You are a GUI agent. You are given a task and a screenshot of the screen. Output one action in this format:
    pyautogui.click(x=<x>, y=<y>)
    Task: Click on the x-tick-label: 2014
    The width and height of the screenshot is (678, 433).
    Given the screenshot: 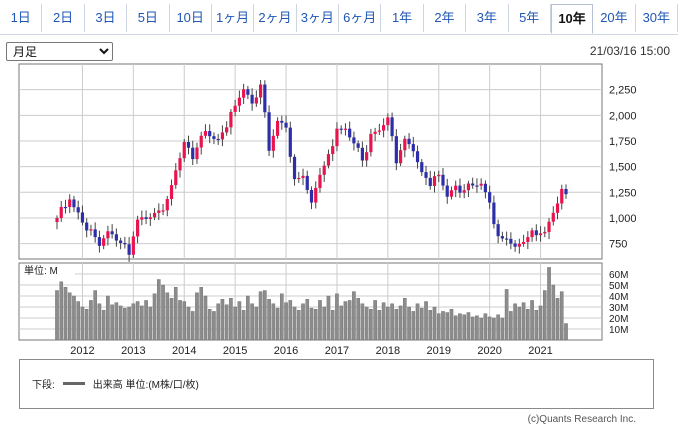 What is the action you would take?
    pyautogui.click(x=184, y=351)
    